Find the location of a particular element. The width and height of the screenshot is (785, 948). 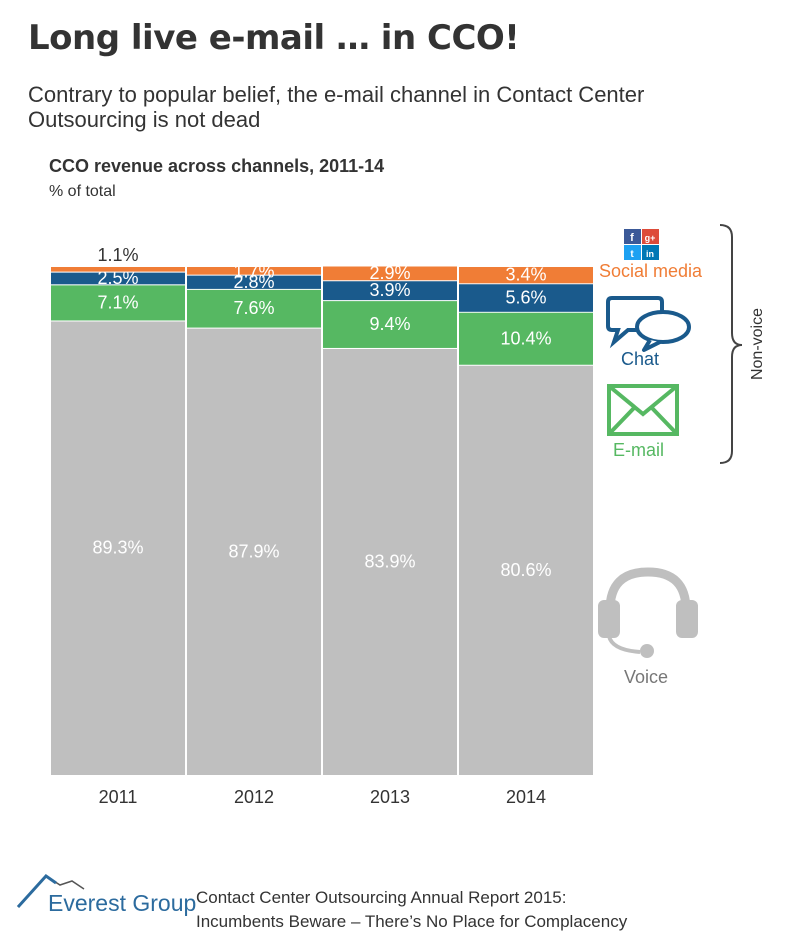

data-label-chat-2014: 5.6% is located at coordinates (525, 298).